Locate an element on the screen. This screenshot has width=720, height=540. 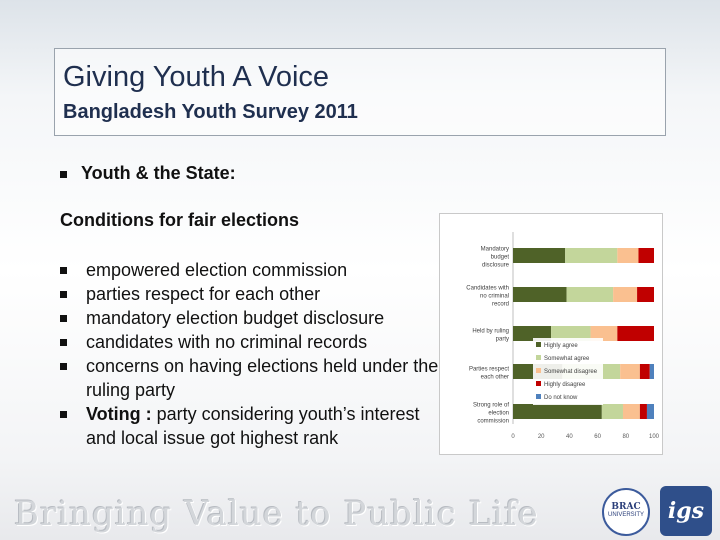
x-tick-label: 80 is located at coordinates (625, 437).